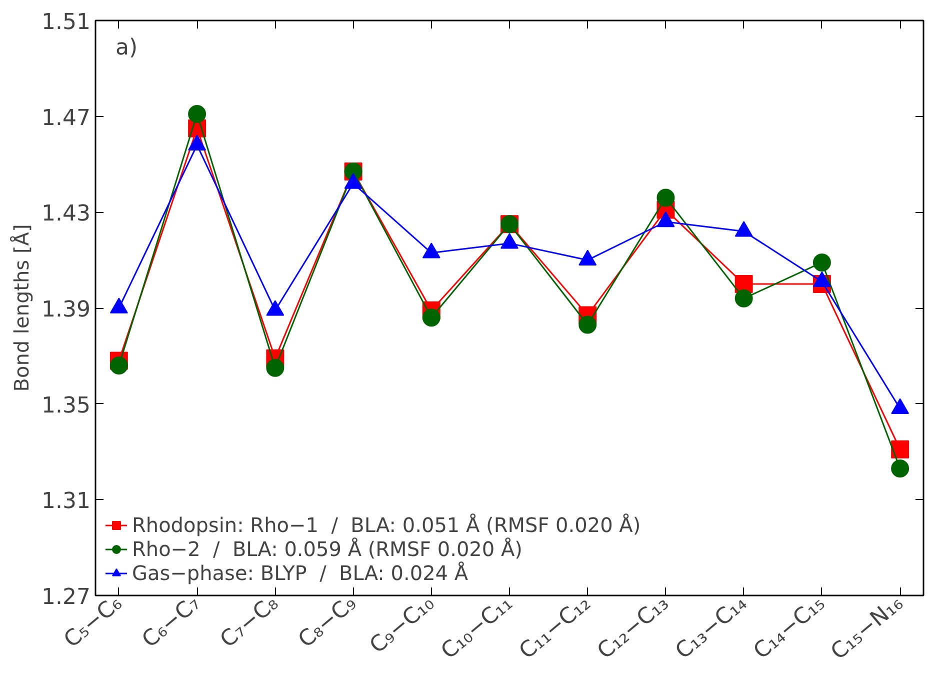 Image resolution: width=943 pixels, height=677 pixels. I want to click on y-tick-label: 1.39, so click(66, 310).